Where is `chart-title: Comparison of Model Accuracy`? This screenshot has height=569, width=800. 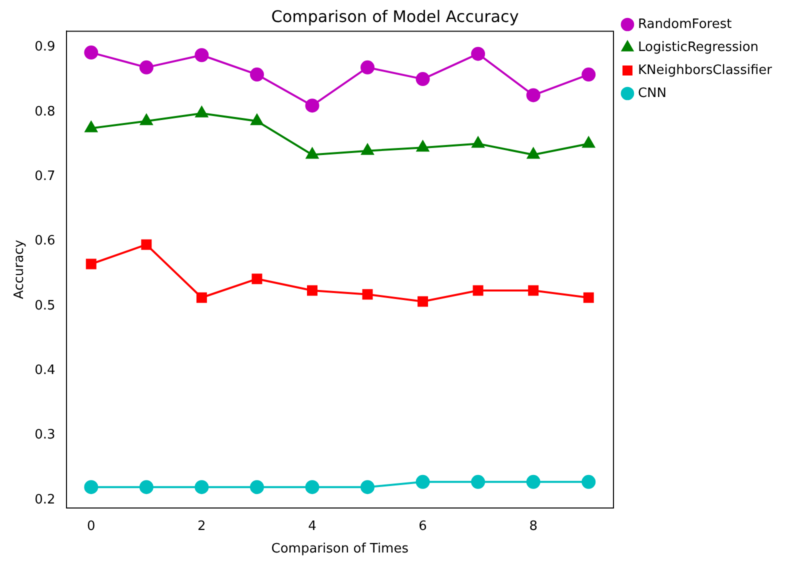 chart-title: Comparison of Model Accuracy is located at coordinates (395, 16).